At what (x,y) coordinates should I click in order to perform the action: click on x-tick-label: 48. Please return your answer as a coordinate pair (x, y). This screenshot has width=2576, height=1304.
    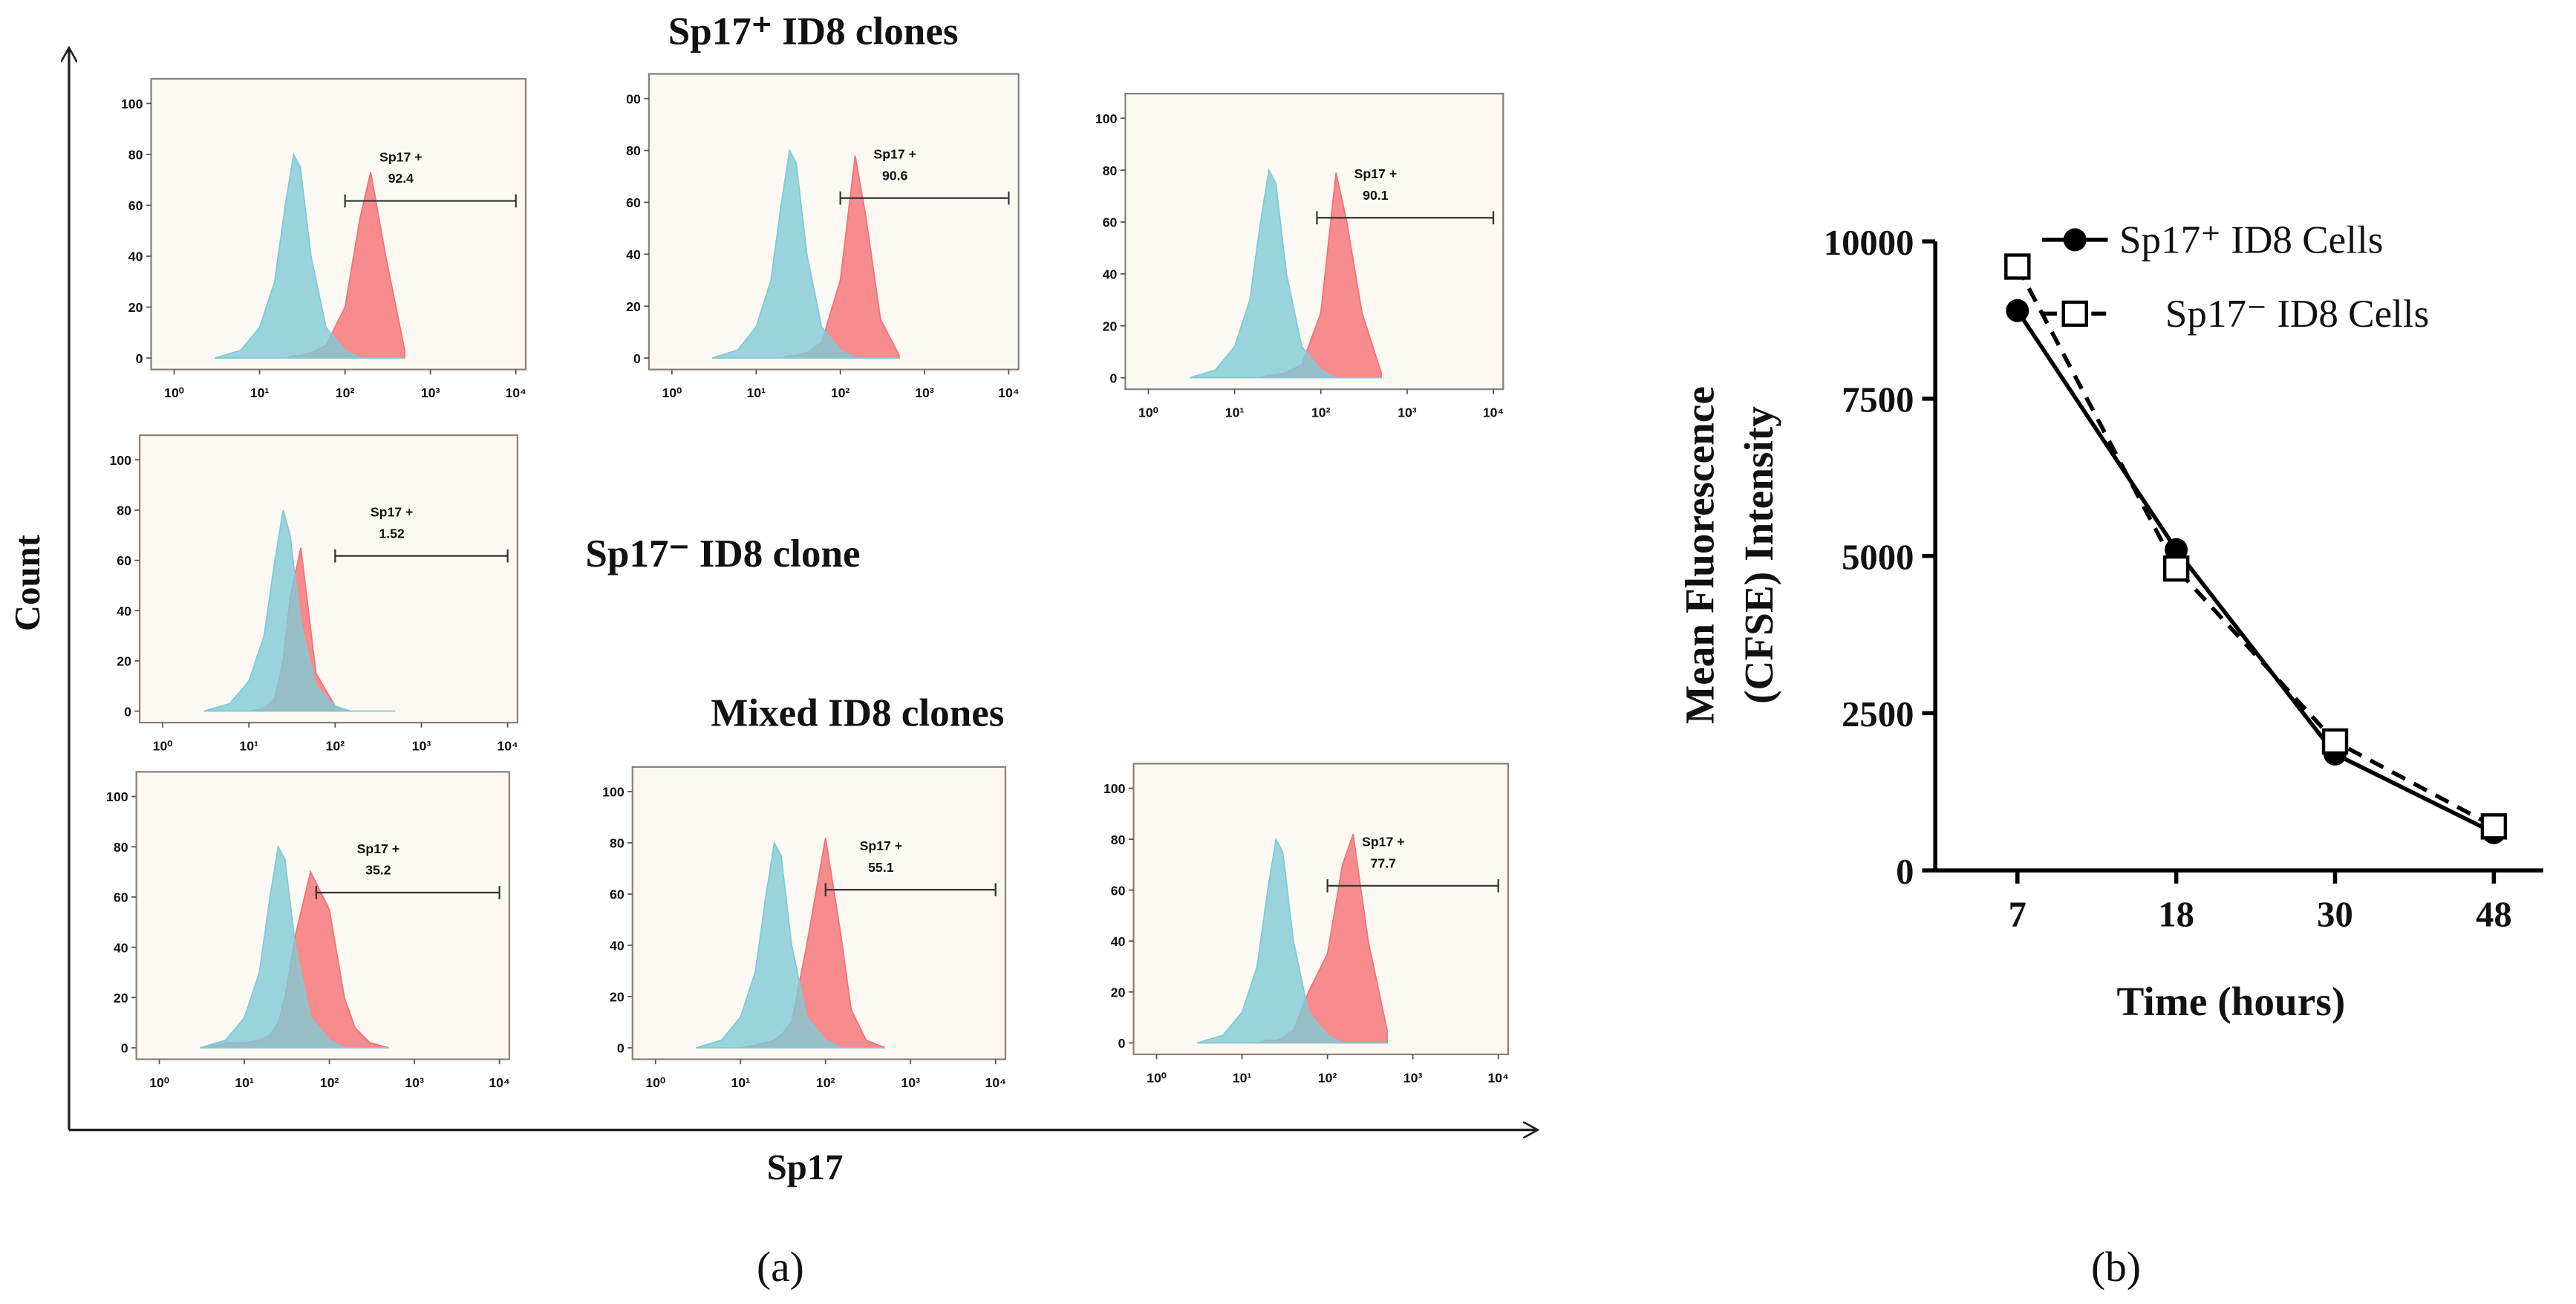
    Looking at the image, I should click on (2494, 914).